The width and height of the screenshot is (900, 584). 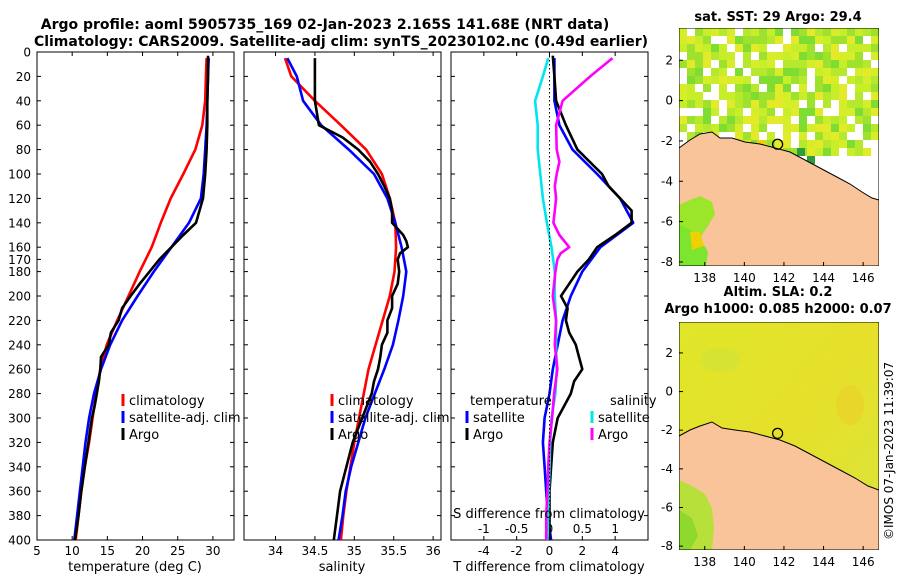 I want to click on map-x-tick-label: 144, so click(x=823, y=278).